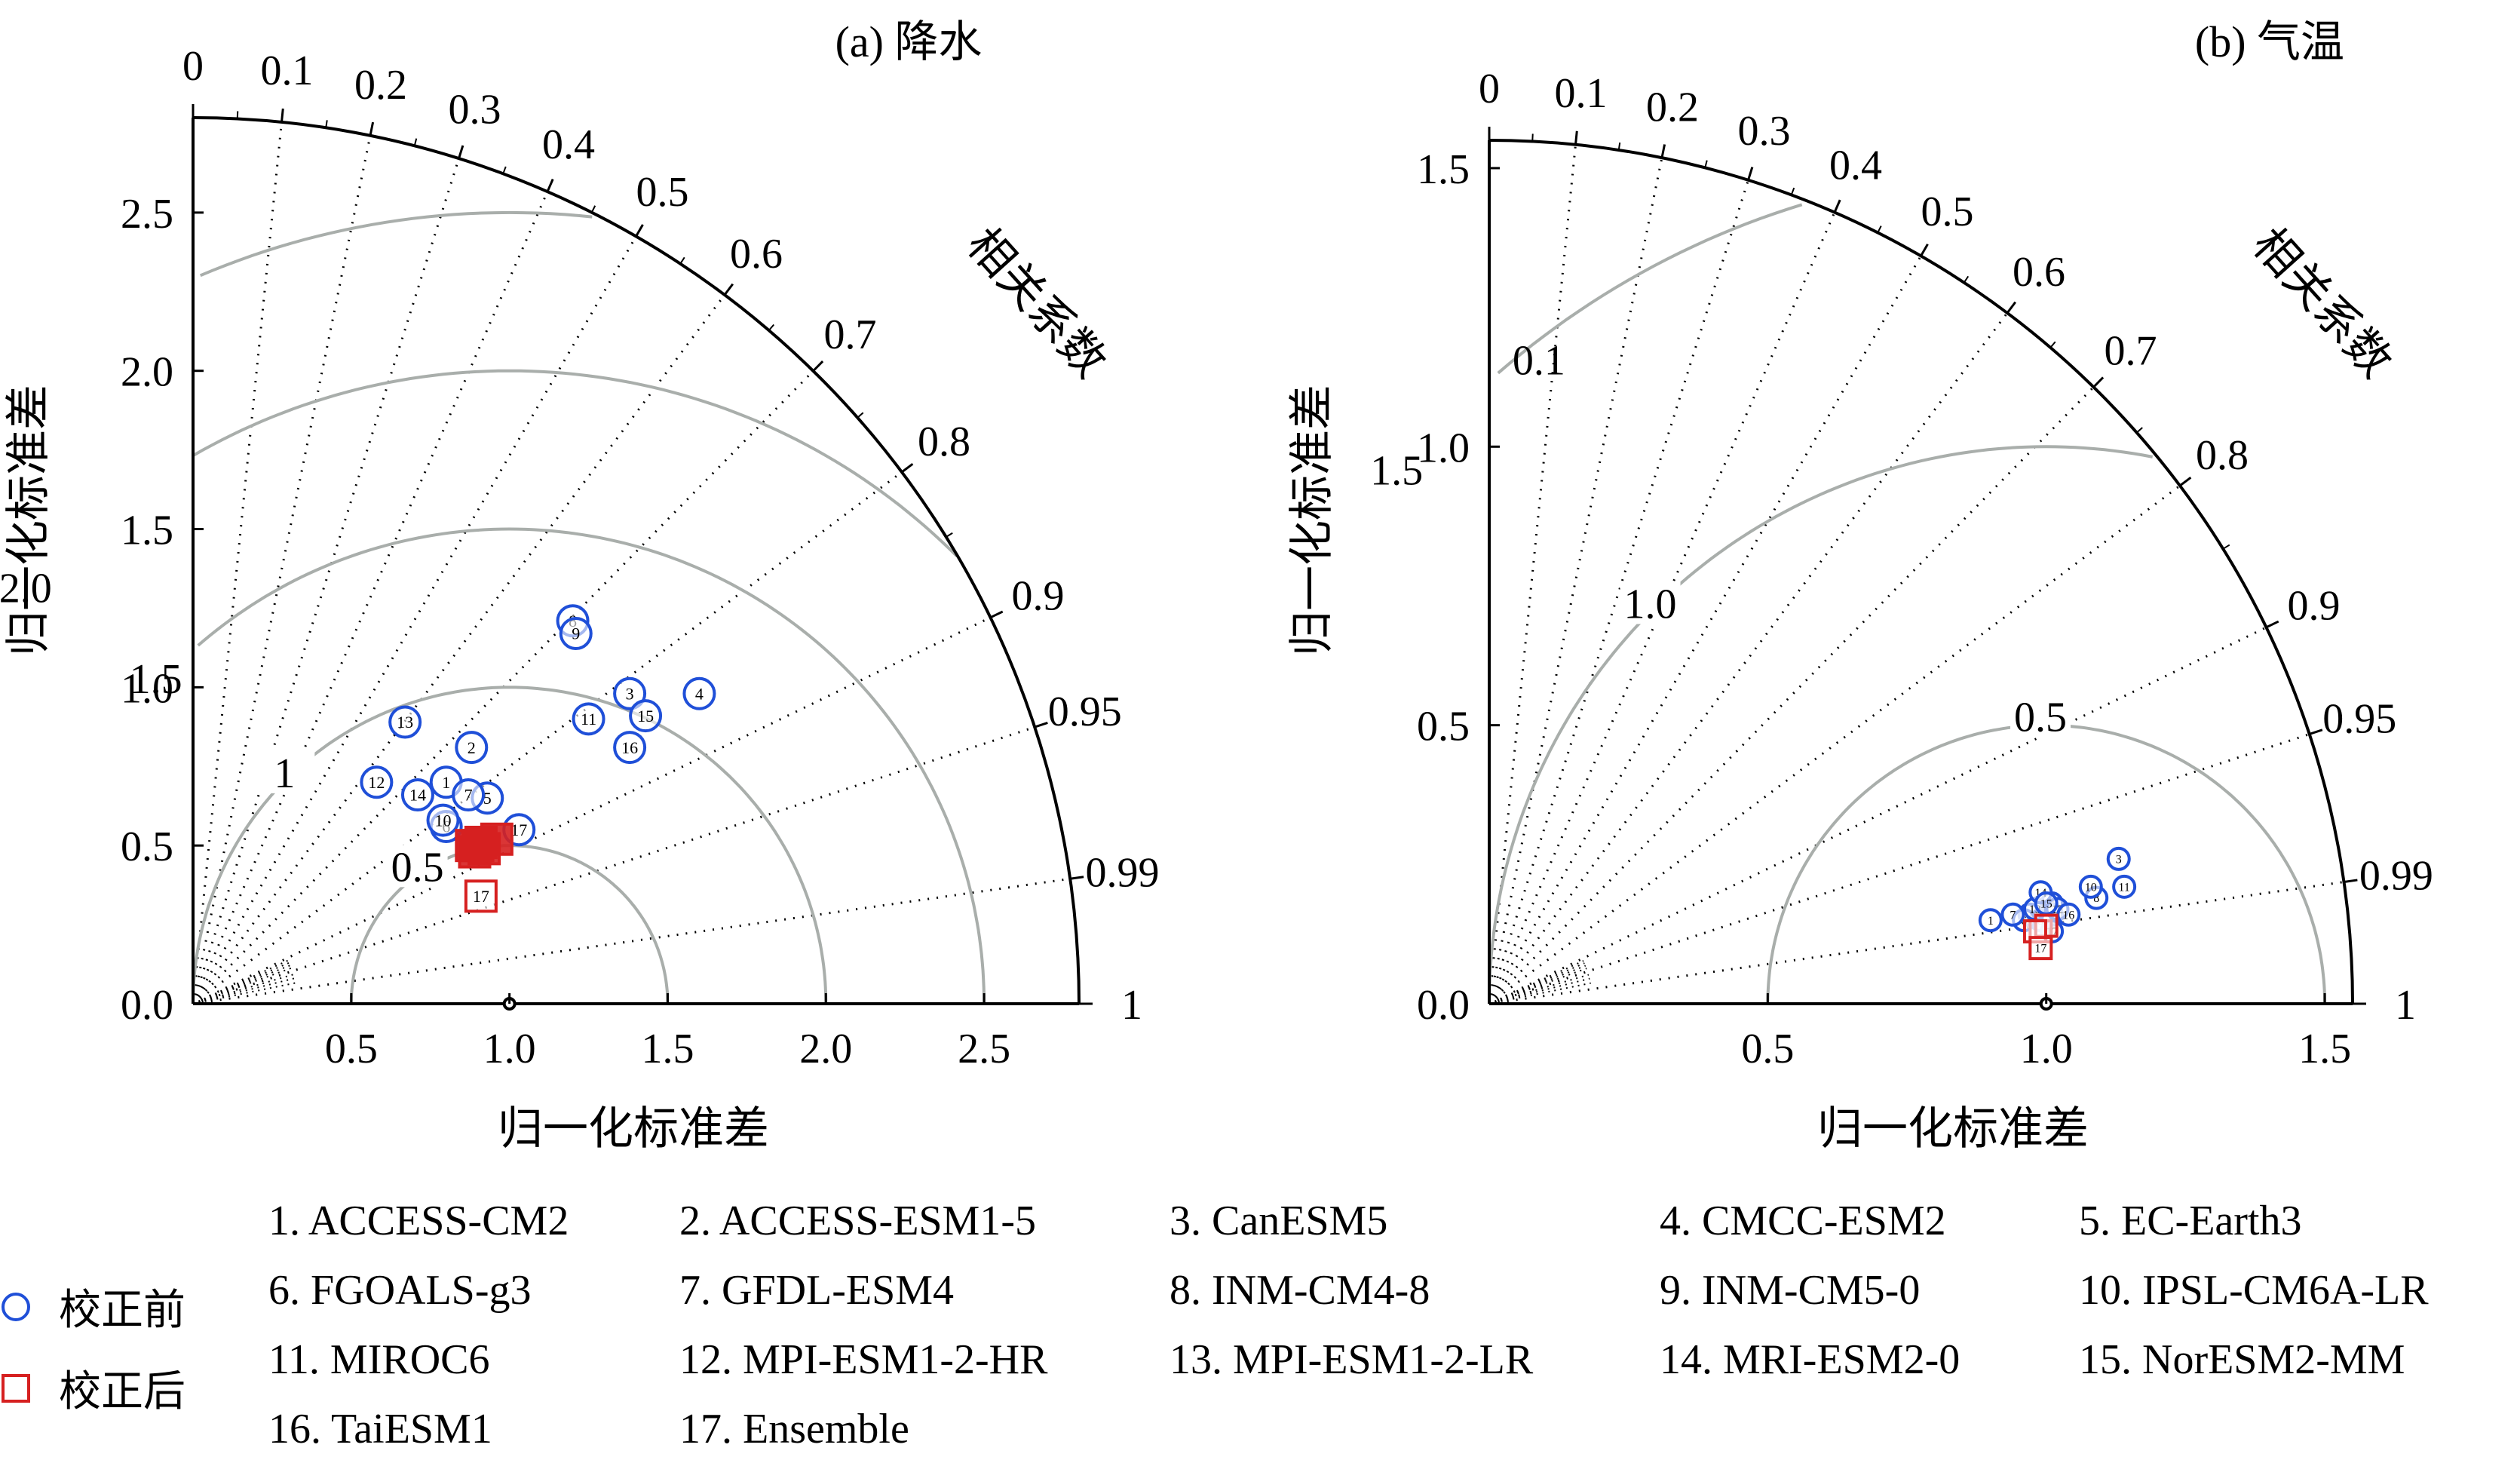  Describe the element at coordinates (1300, 1290) in the screenshot. I see `model-item: 8. INM-CM4-8` at that location.